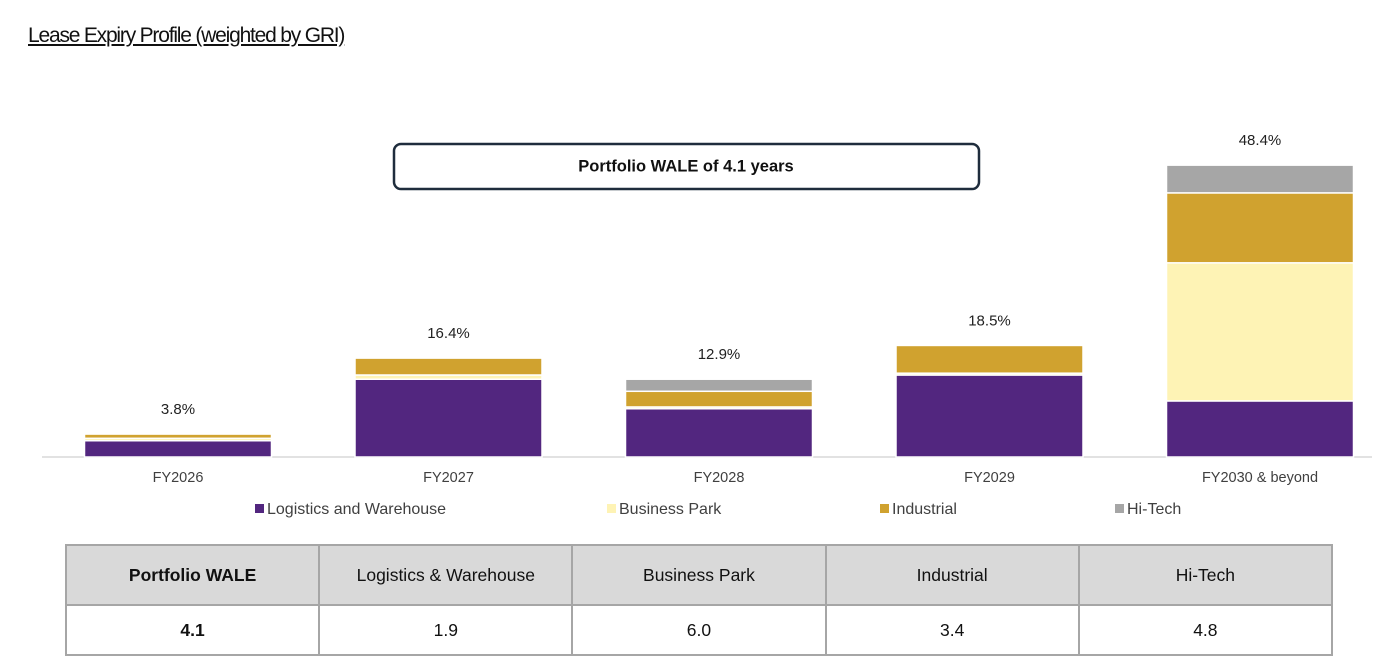 Image resolution: width=1374 pixels, height=658 pixels. I want to click on header-cell: Business Park, so click(699, 575).